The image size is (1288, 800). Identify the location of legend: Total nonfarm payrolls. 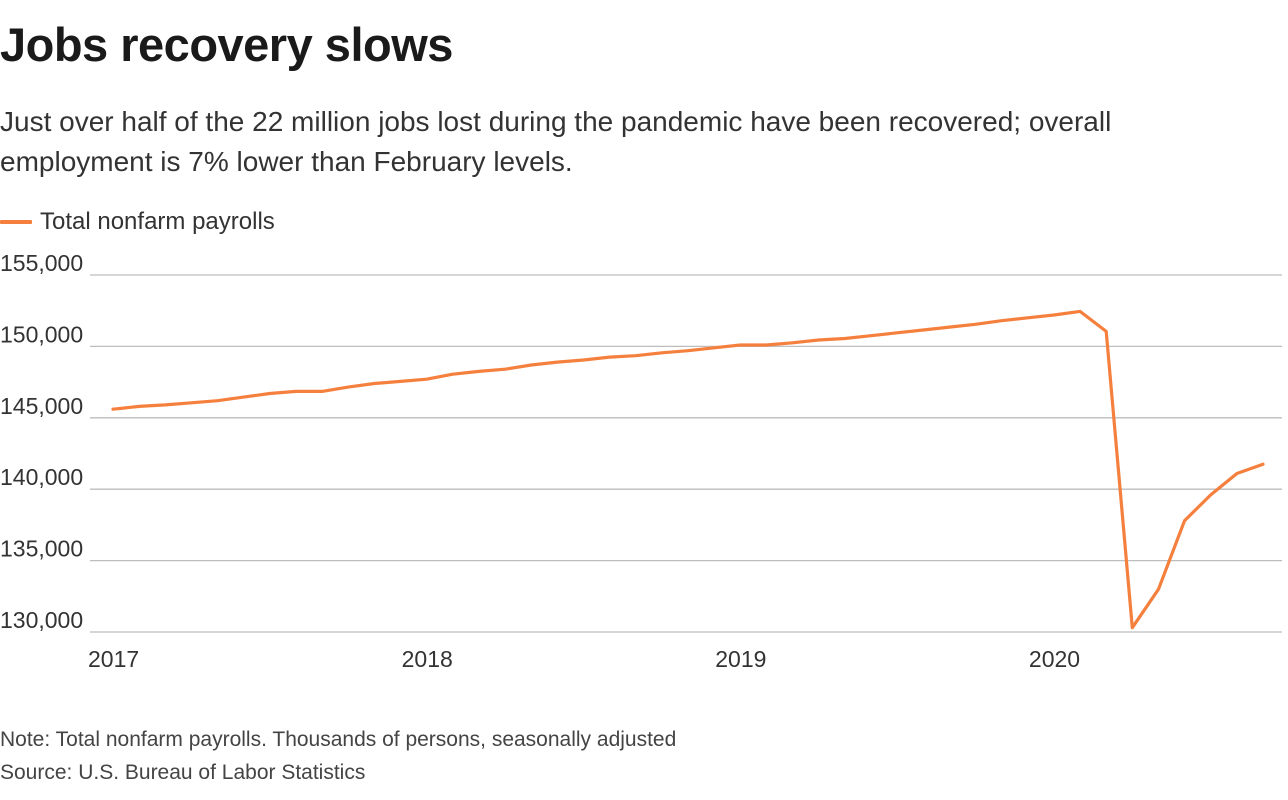
(137, 222).